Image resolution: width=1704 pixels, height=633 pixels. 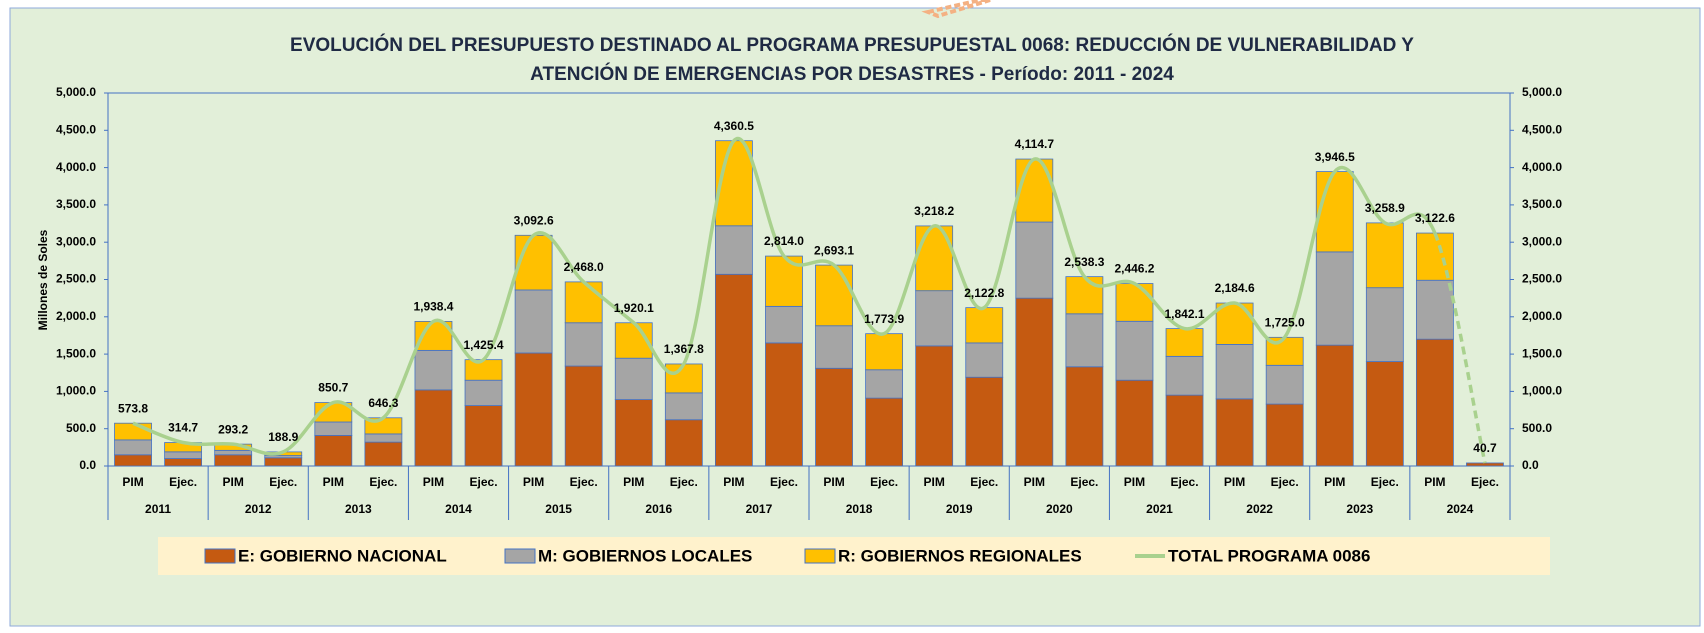 What do you see at coordinates (1542, 391) in the screenshot?
I see `y2-tick-label: 1,000.0` at bounding box center [1542, 391].